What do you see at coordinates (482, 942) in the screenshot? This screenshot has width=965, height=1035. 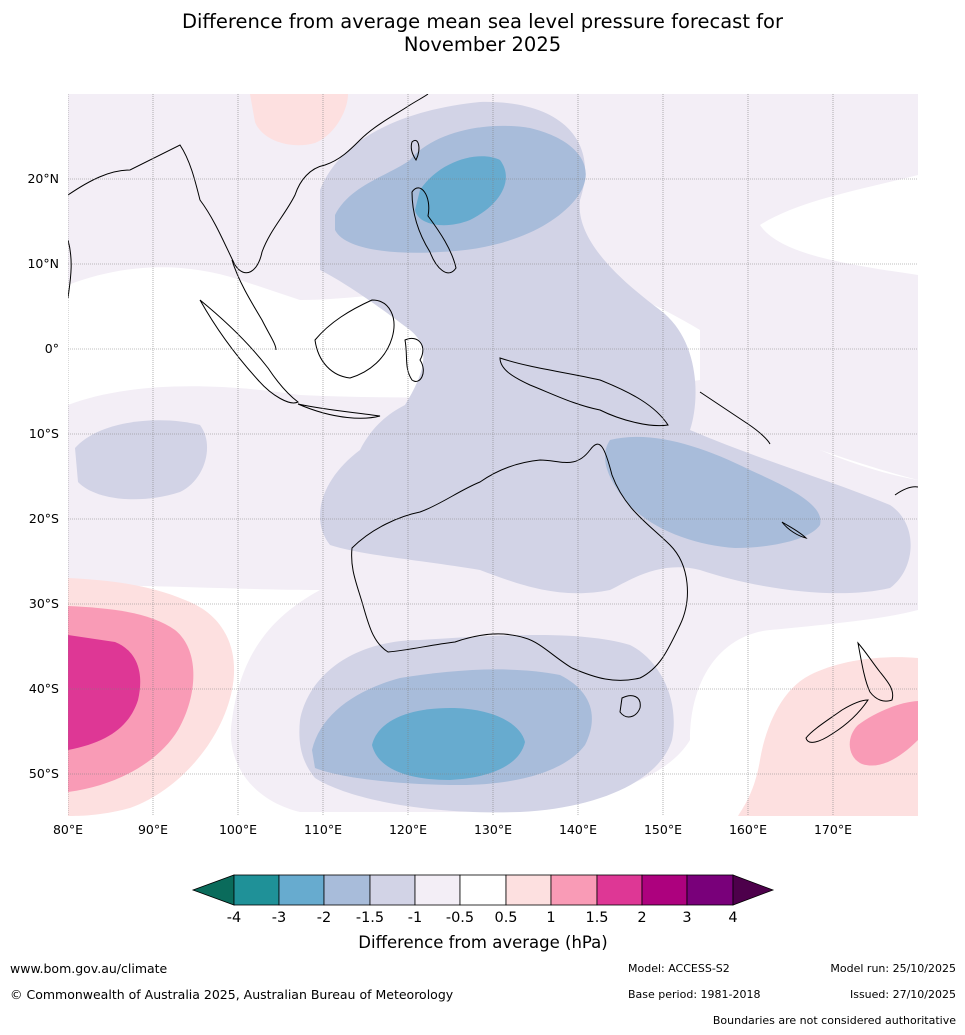 I see `colorbar-title: Difference from average (hPa)` at bounding box center [482, 942].